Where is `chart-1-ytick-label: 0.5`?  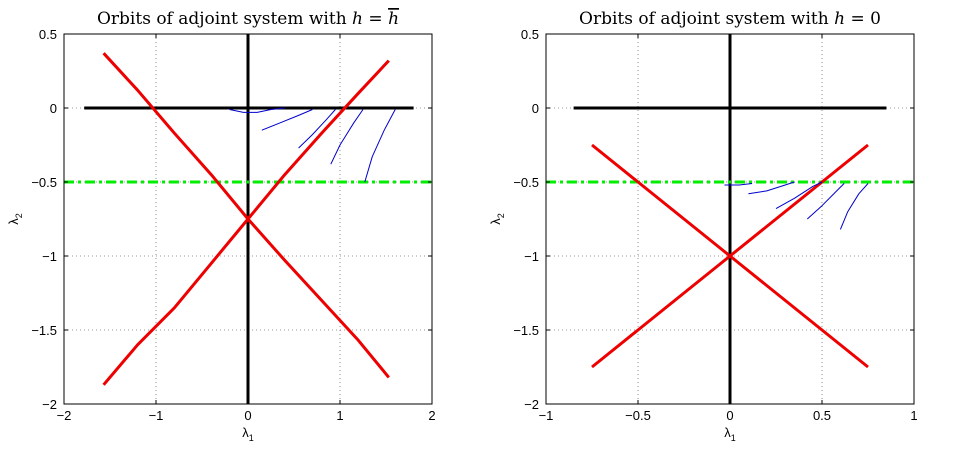 chart-1-ytick-label: 0.5 is located at coordinates (48, 34).